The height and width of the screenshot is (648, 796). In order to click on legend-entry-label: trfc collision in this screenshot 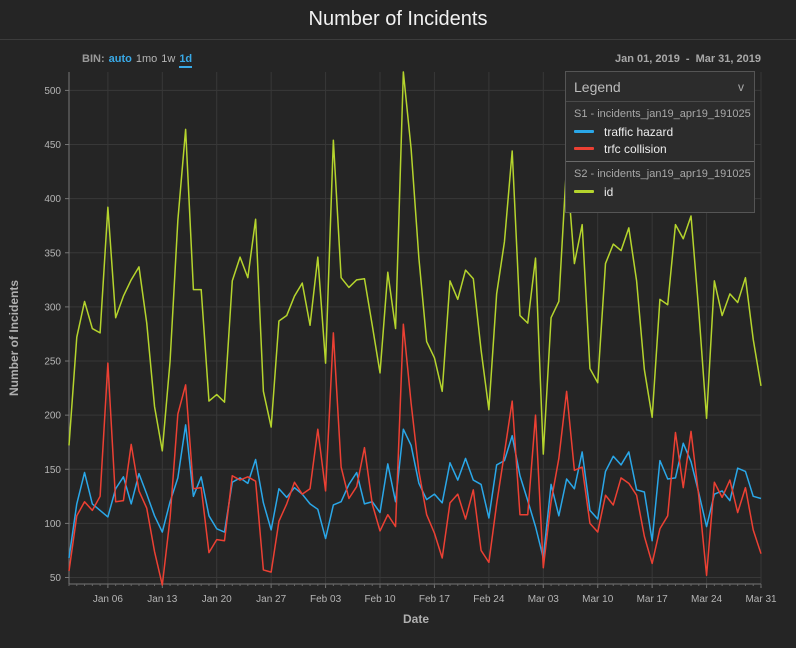, I will do `click(635, 148)`.